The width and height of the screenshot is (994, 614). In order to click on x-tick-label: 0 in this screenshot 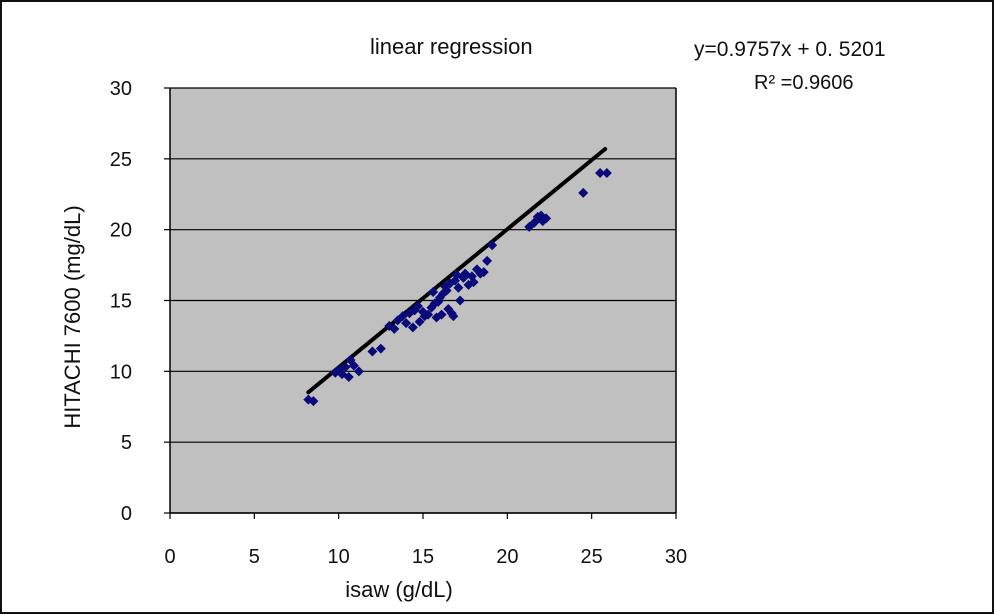, I will do `click(169, 557)`.